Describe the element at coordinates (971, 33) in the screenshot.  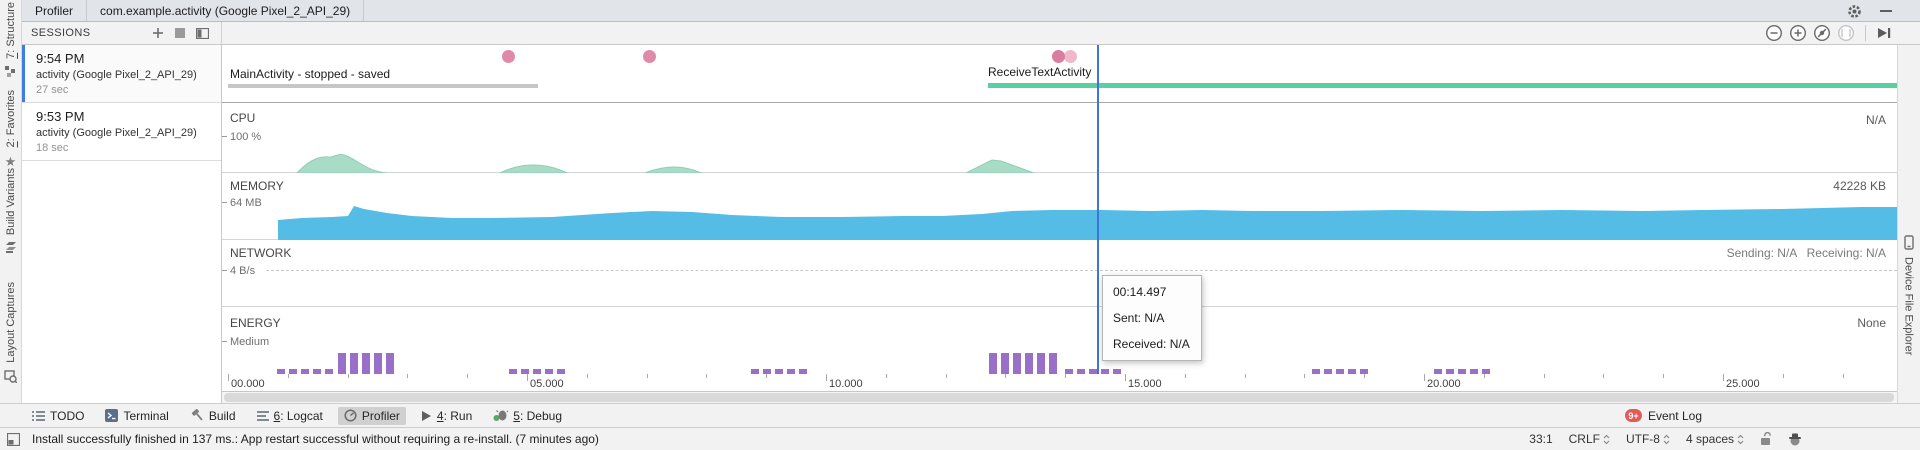
I see `profiler-toolbar: SESSIONS` at that location.